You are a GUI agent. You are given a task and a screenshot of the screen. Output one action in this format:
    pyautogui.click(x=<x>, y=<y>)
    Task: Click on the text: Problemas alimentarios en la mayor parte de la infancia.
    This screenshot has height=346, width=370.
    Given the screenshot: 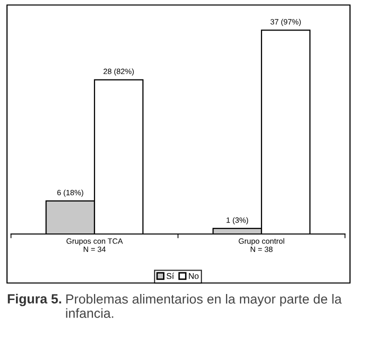 What is the action you would take?
    pyautogui.click(x=204, y=306)
    